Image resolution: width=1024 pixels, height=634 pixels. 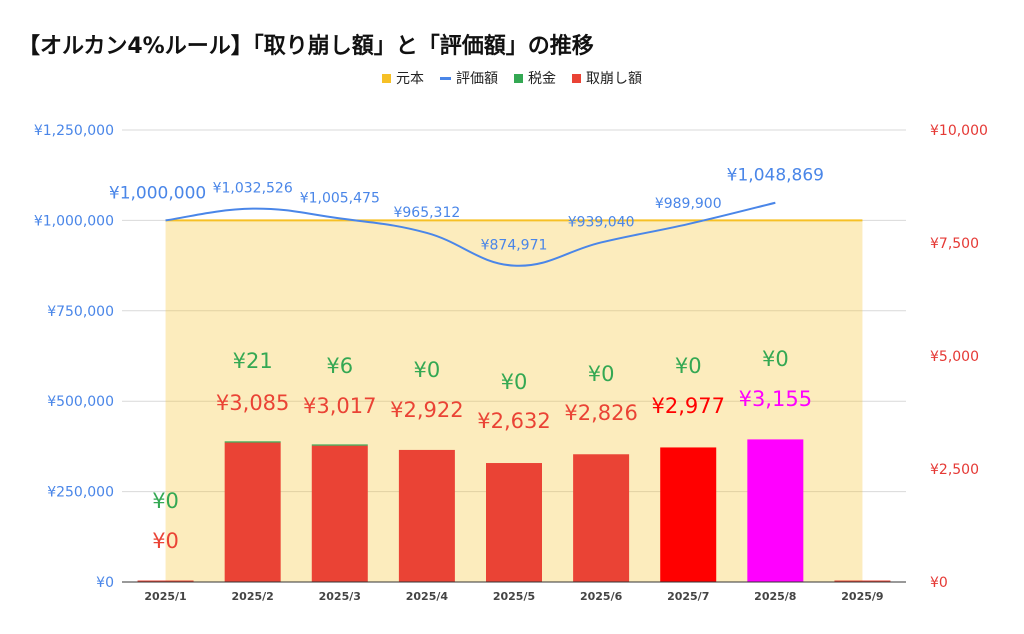 What do you see at coordinates (80, 402) in the screenshot?
I see `y-tick-label-left: ¥500,000` at bounding box center [80, 402].